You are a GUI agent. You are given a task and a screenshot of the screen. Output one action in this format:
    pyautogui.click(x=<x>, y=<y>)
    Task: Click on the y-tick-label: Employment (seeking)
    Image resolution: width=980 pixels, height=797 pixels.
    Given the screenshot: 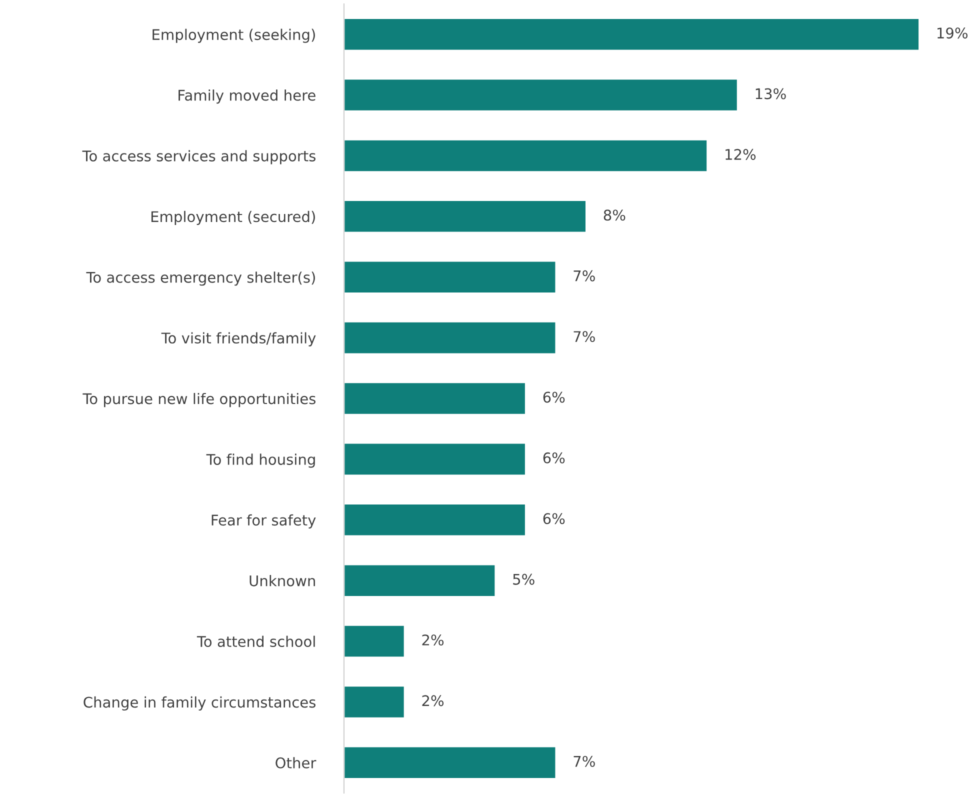 What is the action you would take?
    pyautogui.click(x=233, y=35)
    